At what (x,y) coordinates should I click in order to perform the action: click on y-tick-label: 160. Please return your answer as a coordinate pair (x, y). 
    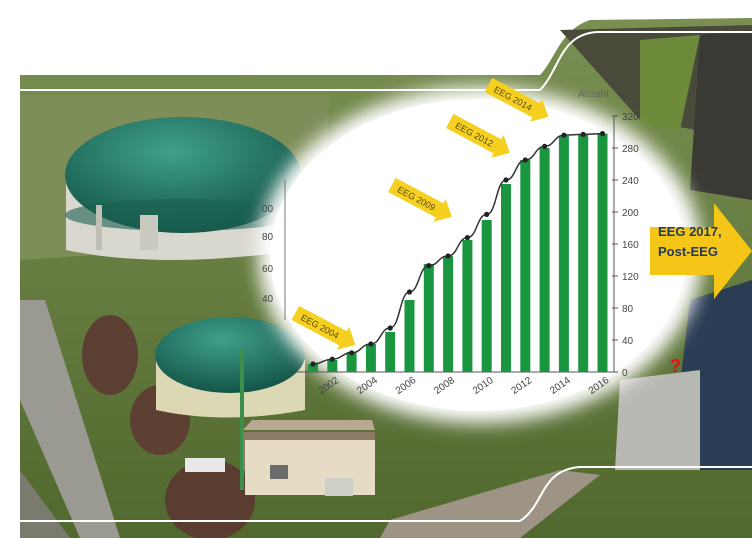
    Looking at the image, I should click on (630, 245).